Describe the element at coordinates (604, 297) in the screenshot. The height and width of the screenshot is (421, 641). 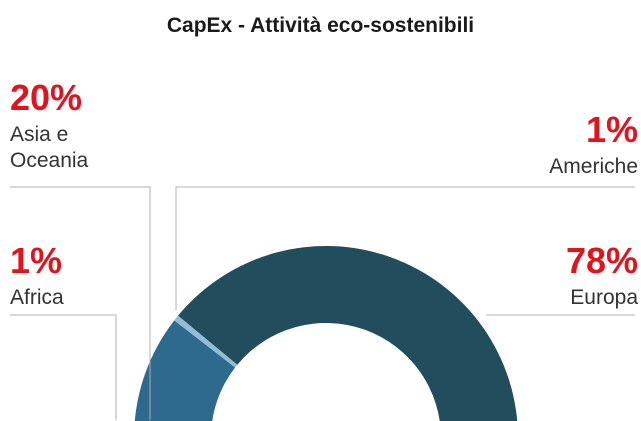
I see `label-europa-name: Europa` at that location.